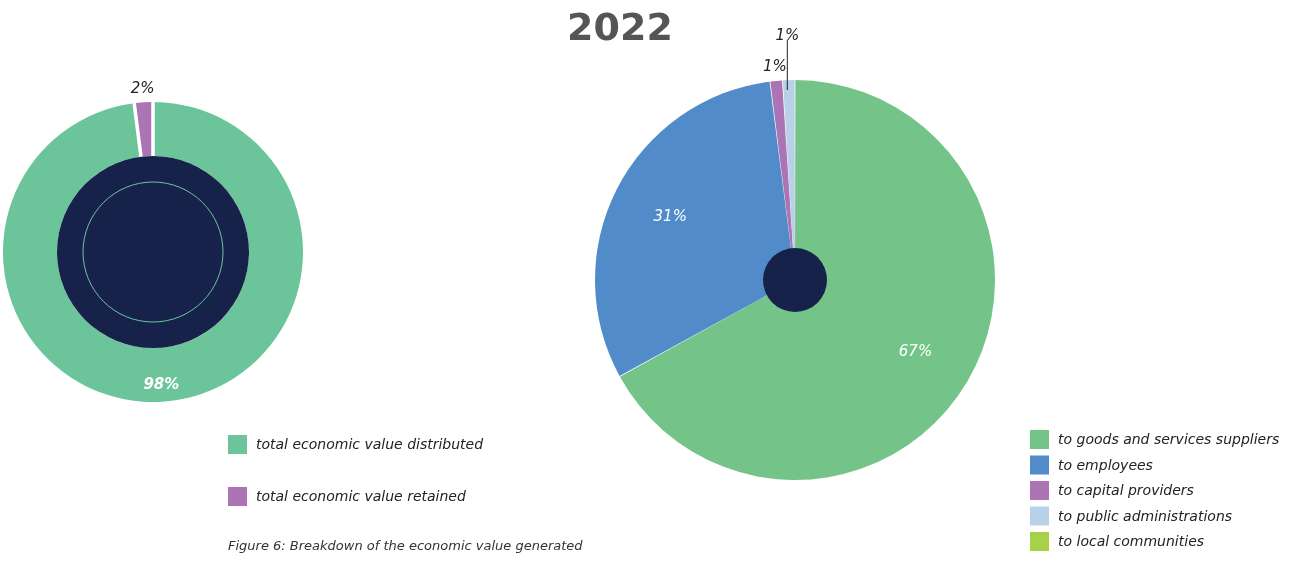  Describe the element at coordinates (1169, 439) in the screenshot. I see `legend-label: to goods and services suppliers` at that location.